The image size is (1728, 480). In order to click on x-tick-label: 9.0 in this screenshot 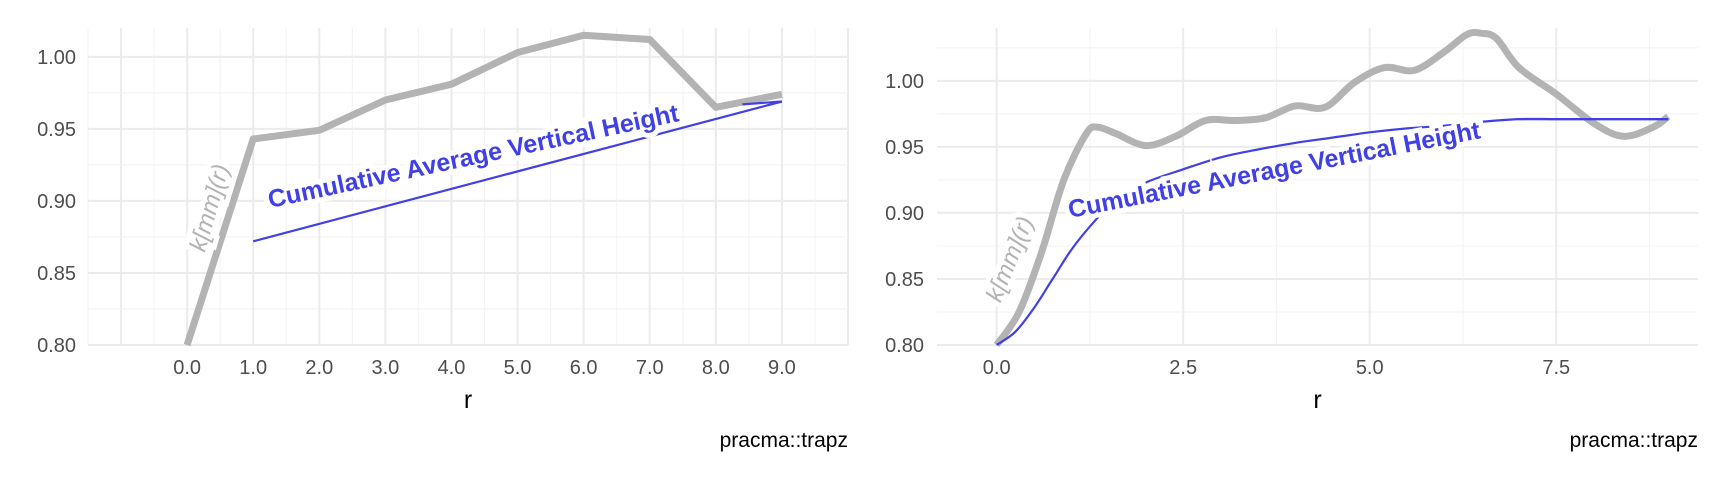, I will do `click(782, 368)`.